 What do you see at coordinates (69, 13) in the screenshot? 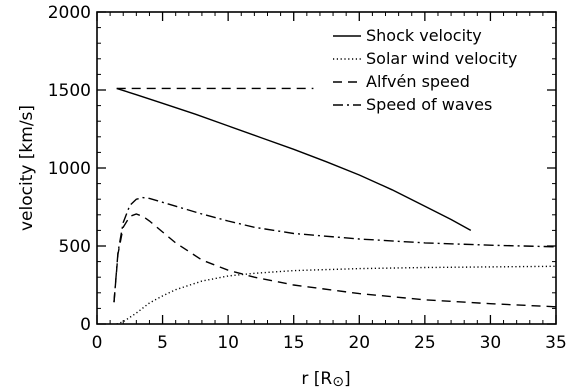
I see `y-tick-label: 2000` at bounding box center [69, 13].